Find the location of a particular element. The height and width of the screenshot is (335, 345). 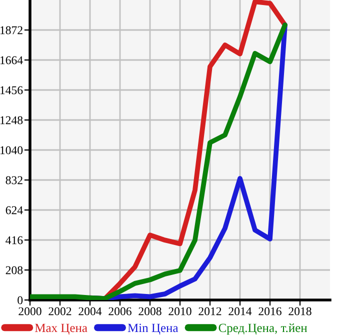

y-tick-label: 1040 is located at coordinates (11, 150).